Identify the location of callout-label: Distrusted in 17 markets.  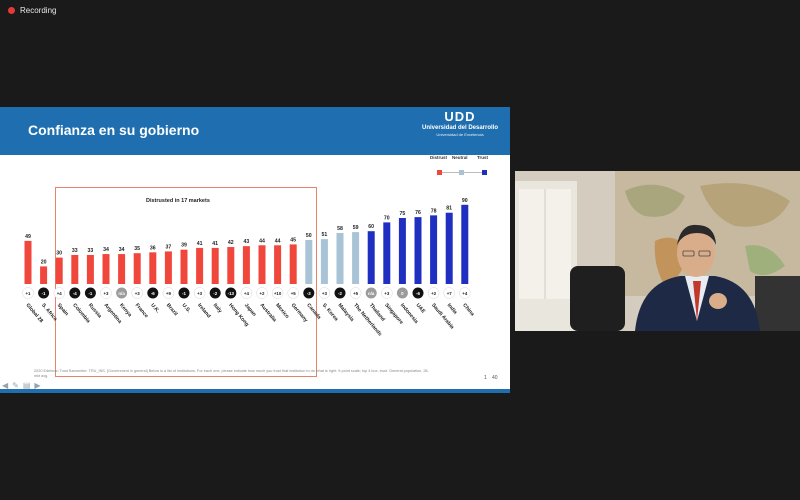
(178, 201).